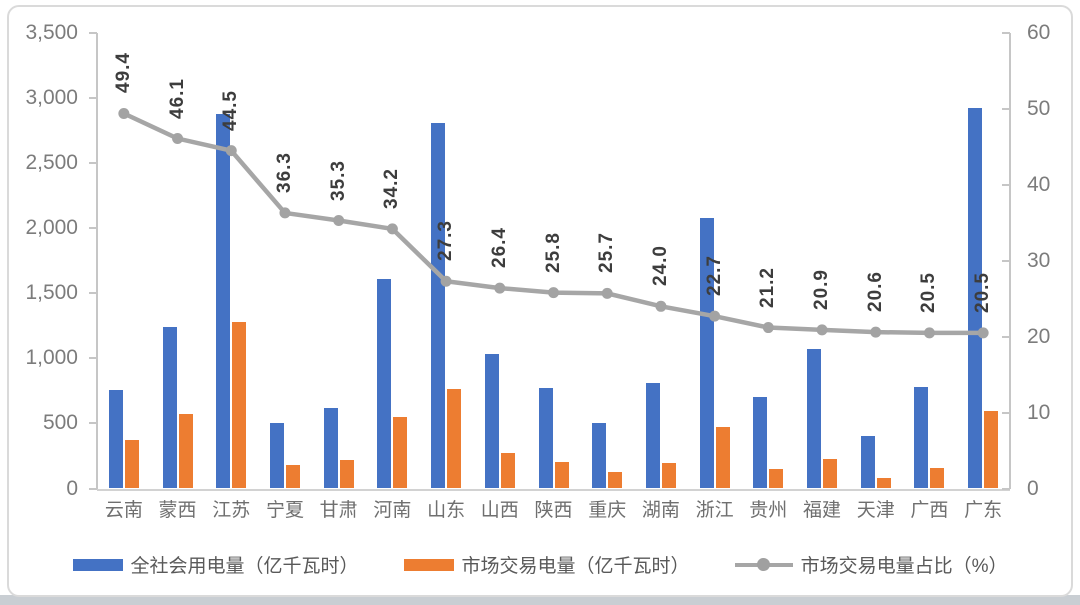 The width and height of the screenshot is (1080, 605). Describe the element at coordinates (1039, 184) in the screenshot. I see `right-axis-tick-label: 40` at that location.